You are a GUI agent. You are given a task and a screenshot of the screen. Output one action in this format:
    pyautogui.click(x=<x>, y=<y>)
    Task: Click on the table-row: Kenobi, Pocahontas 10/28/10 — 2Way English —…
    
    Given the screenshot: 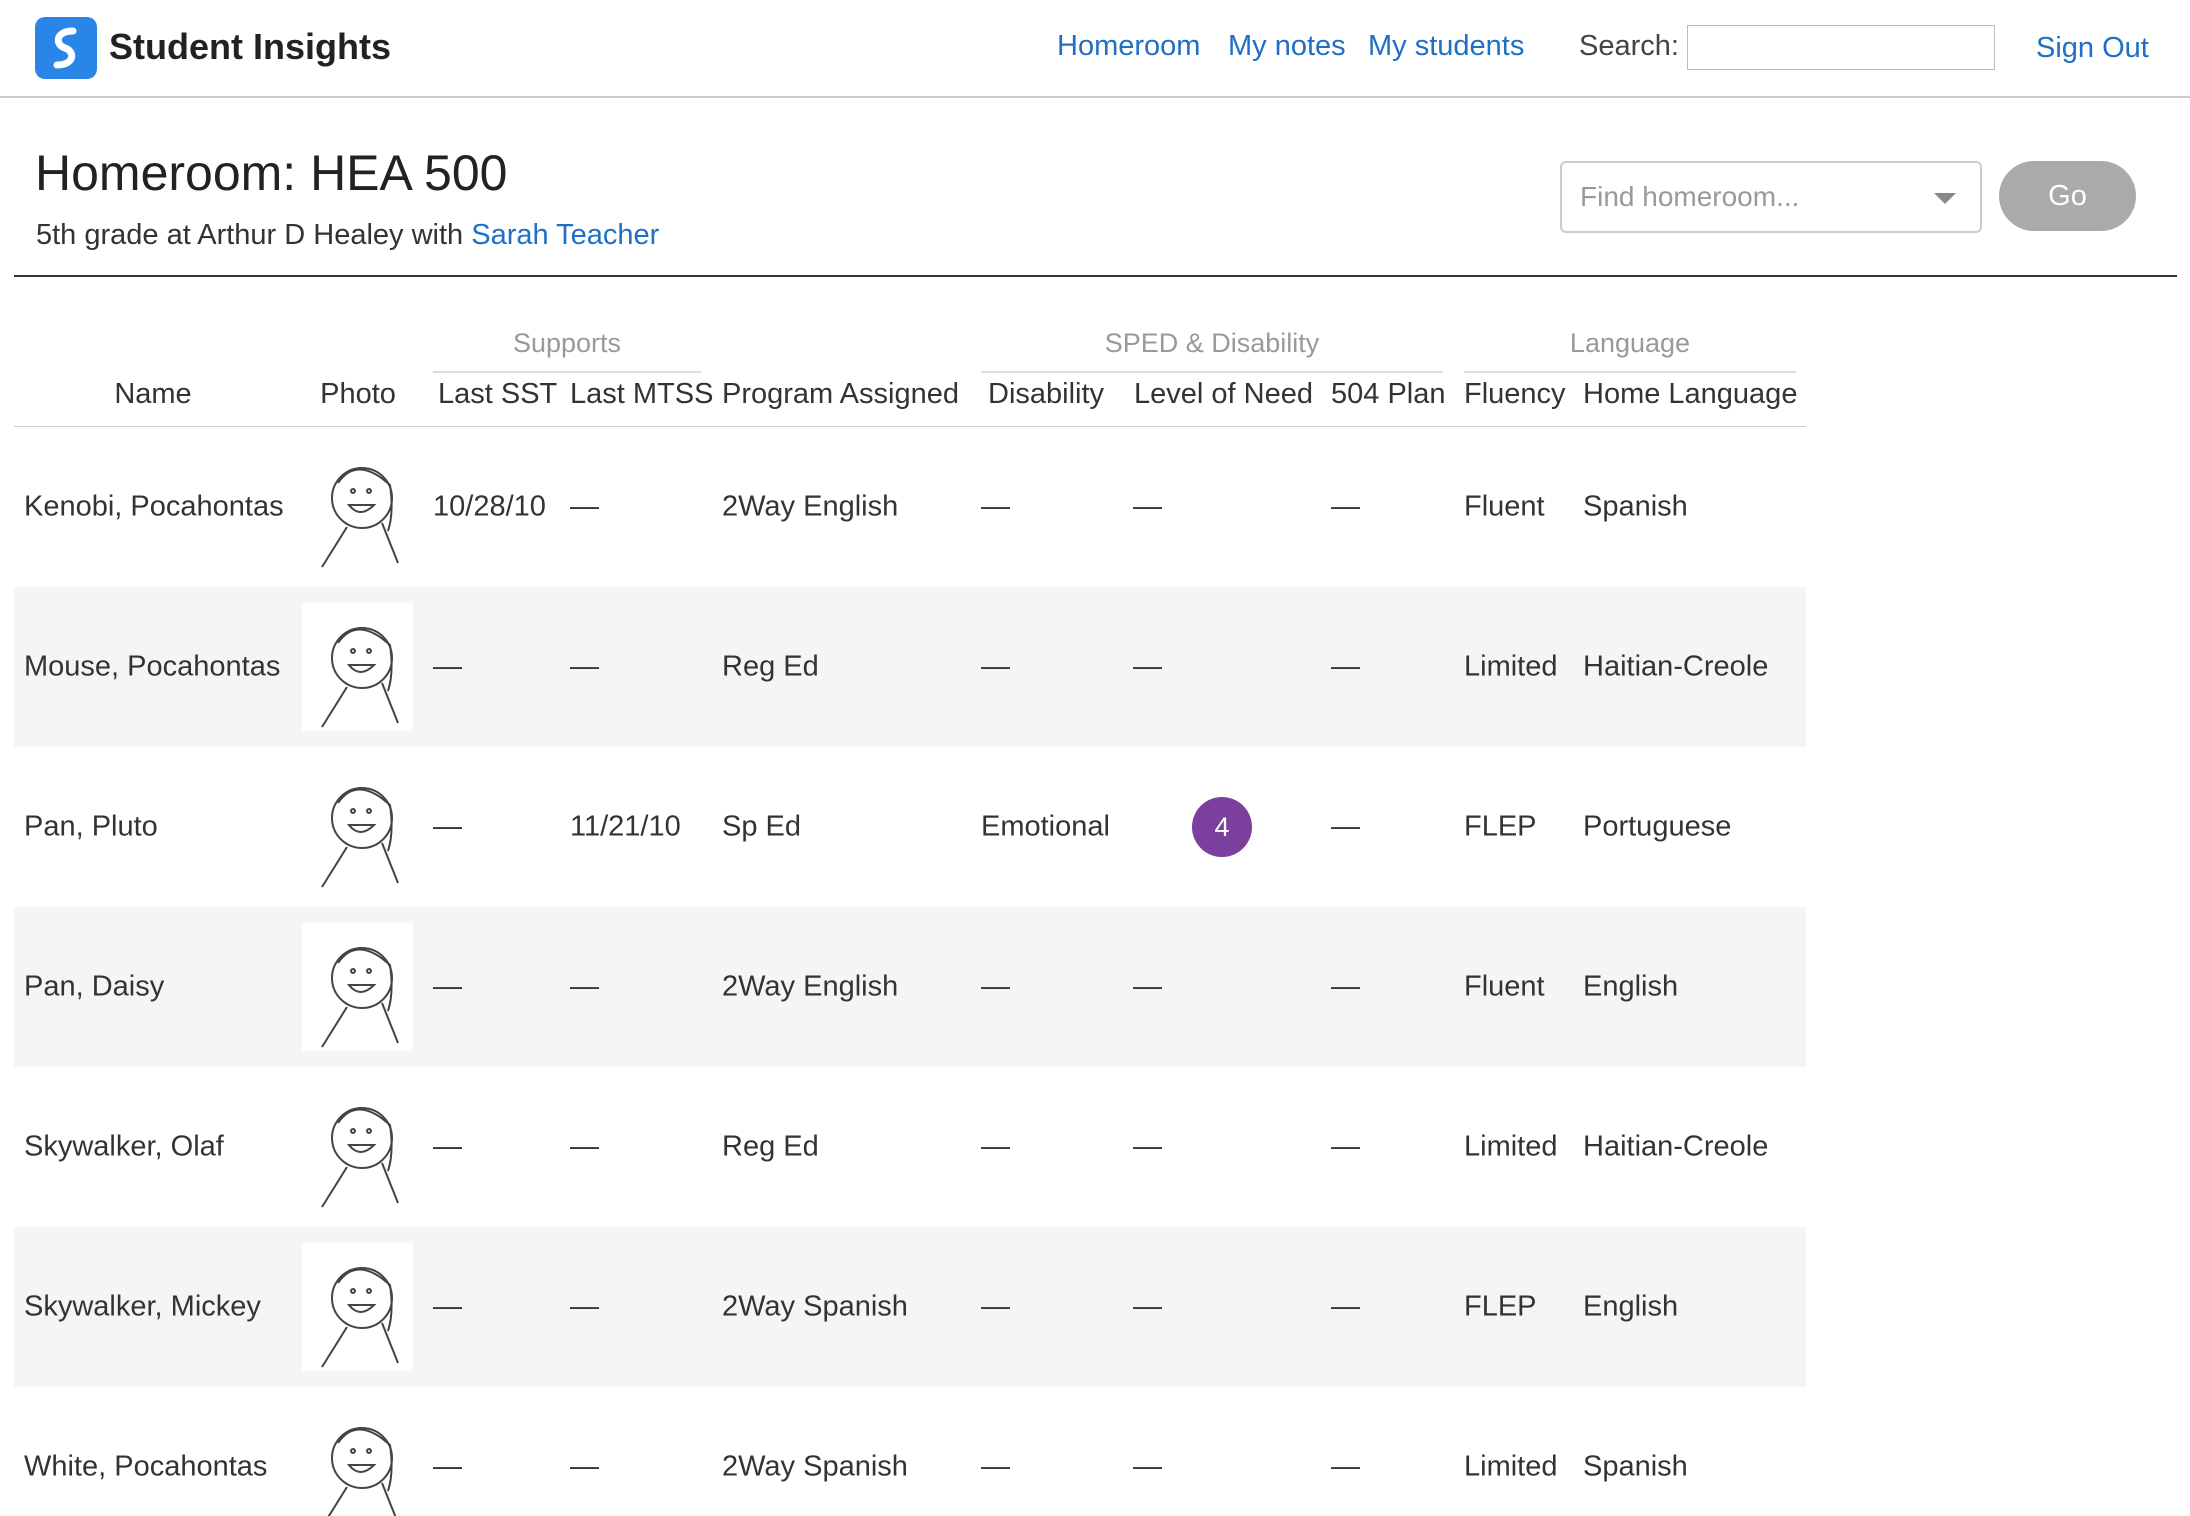 What is the action you would take?
    pyautogui.click(x=910, y=507)
    